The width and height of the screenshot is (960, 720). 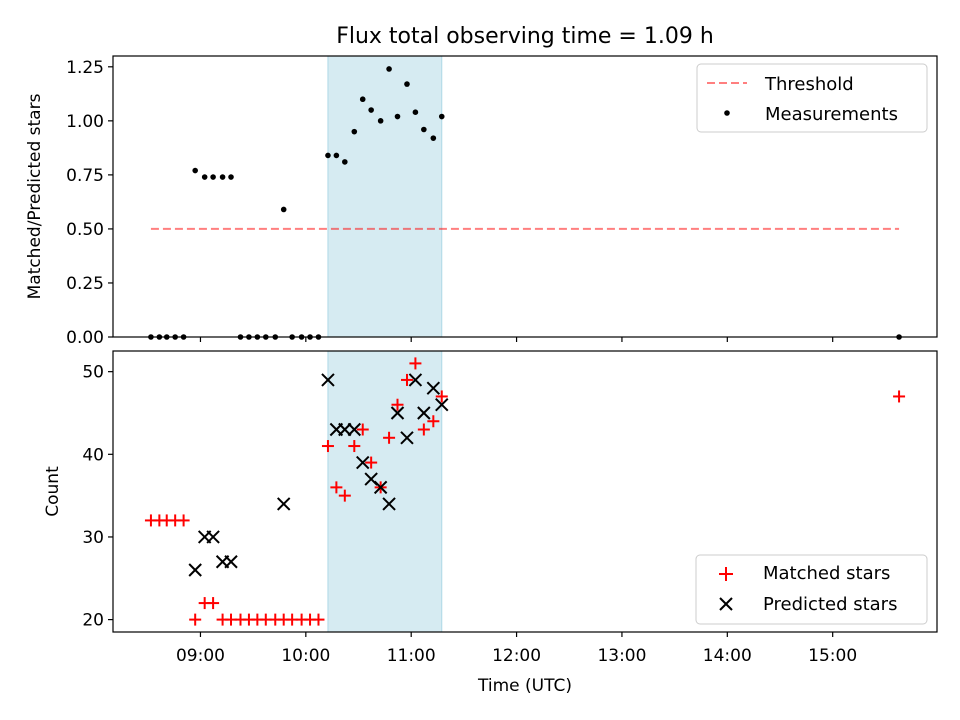 I want to click on x-tick-label: 12:00, so click(x=516, y=656).